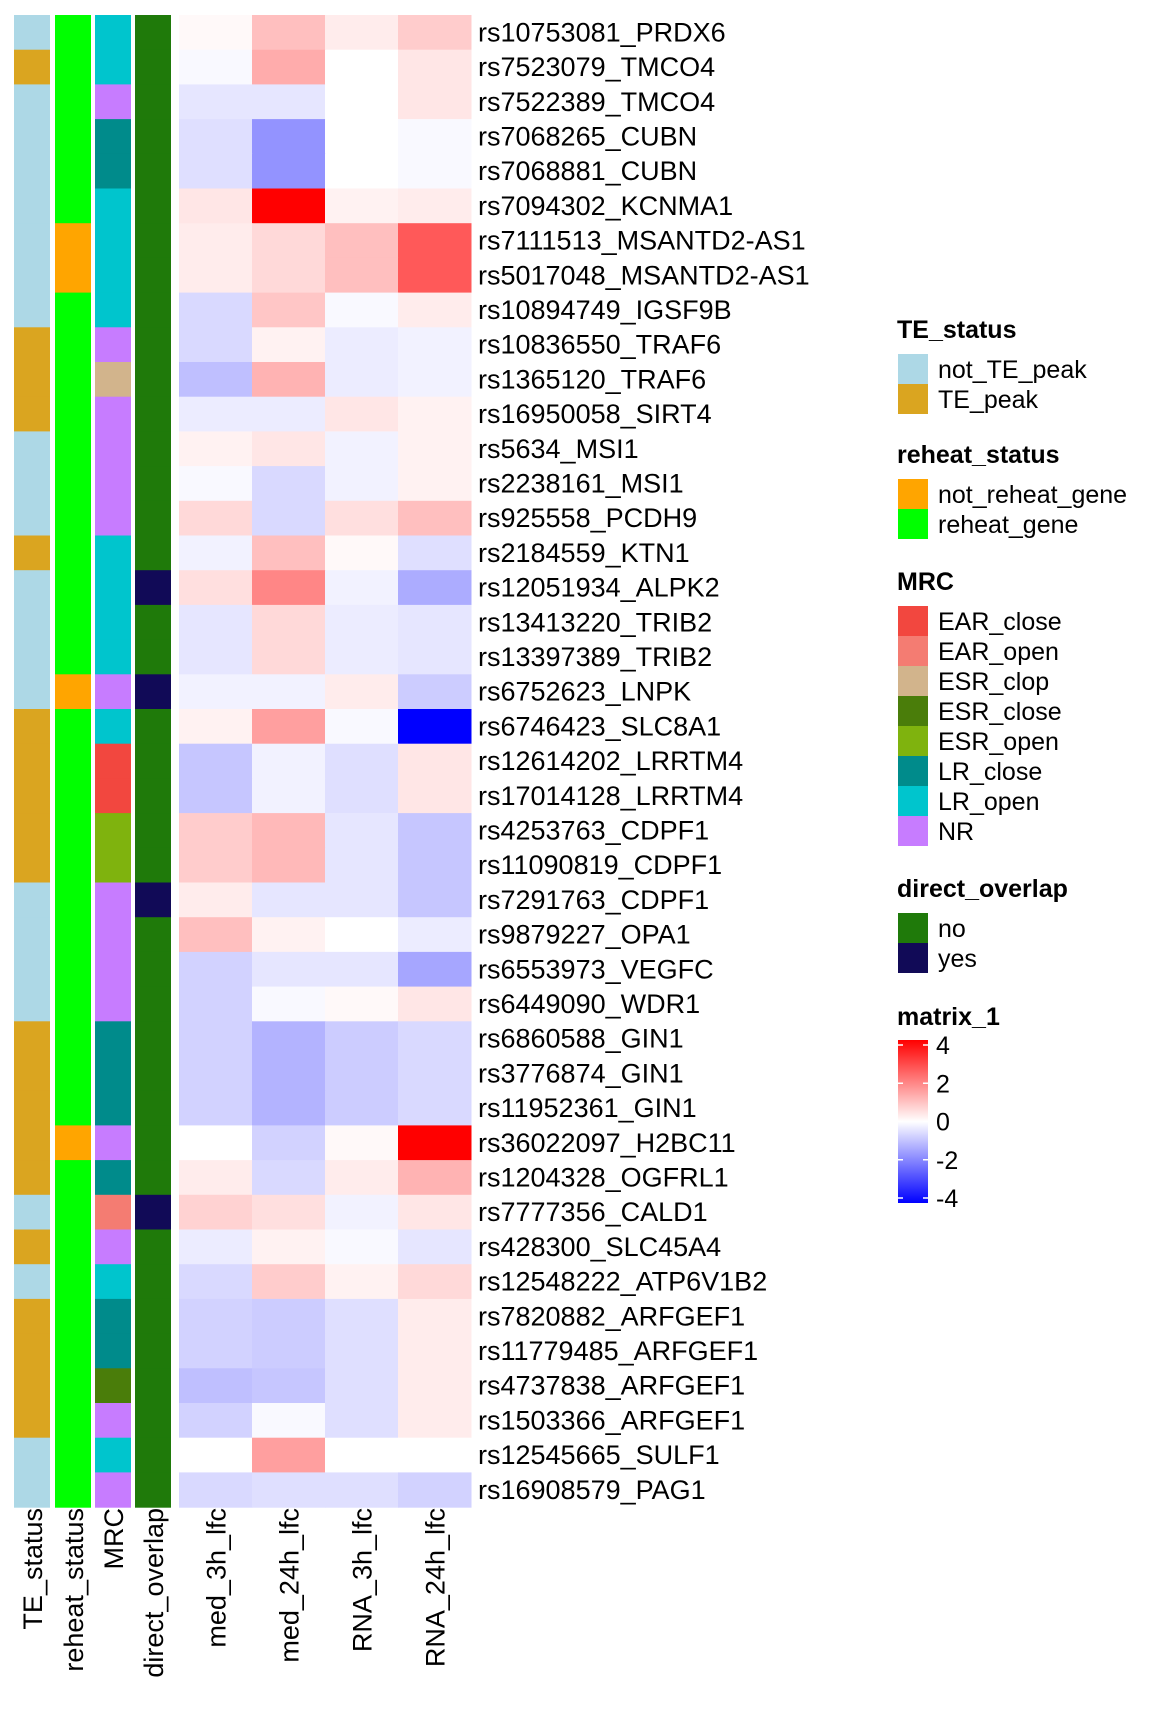 This screenshot has width=1152, height=1728. I want to click on colorbar-title: matrix_1, so click(948, 1017).